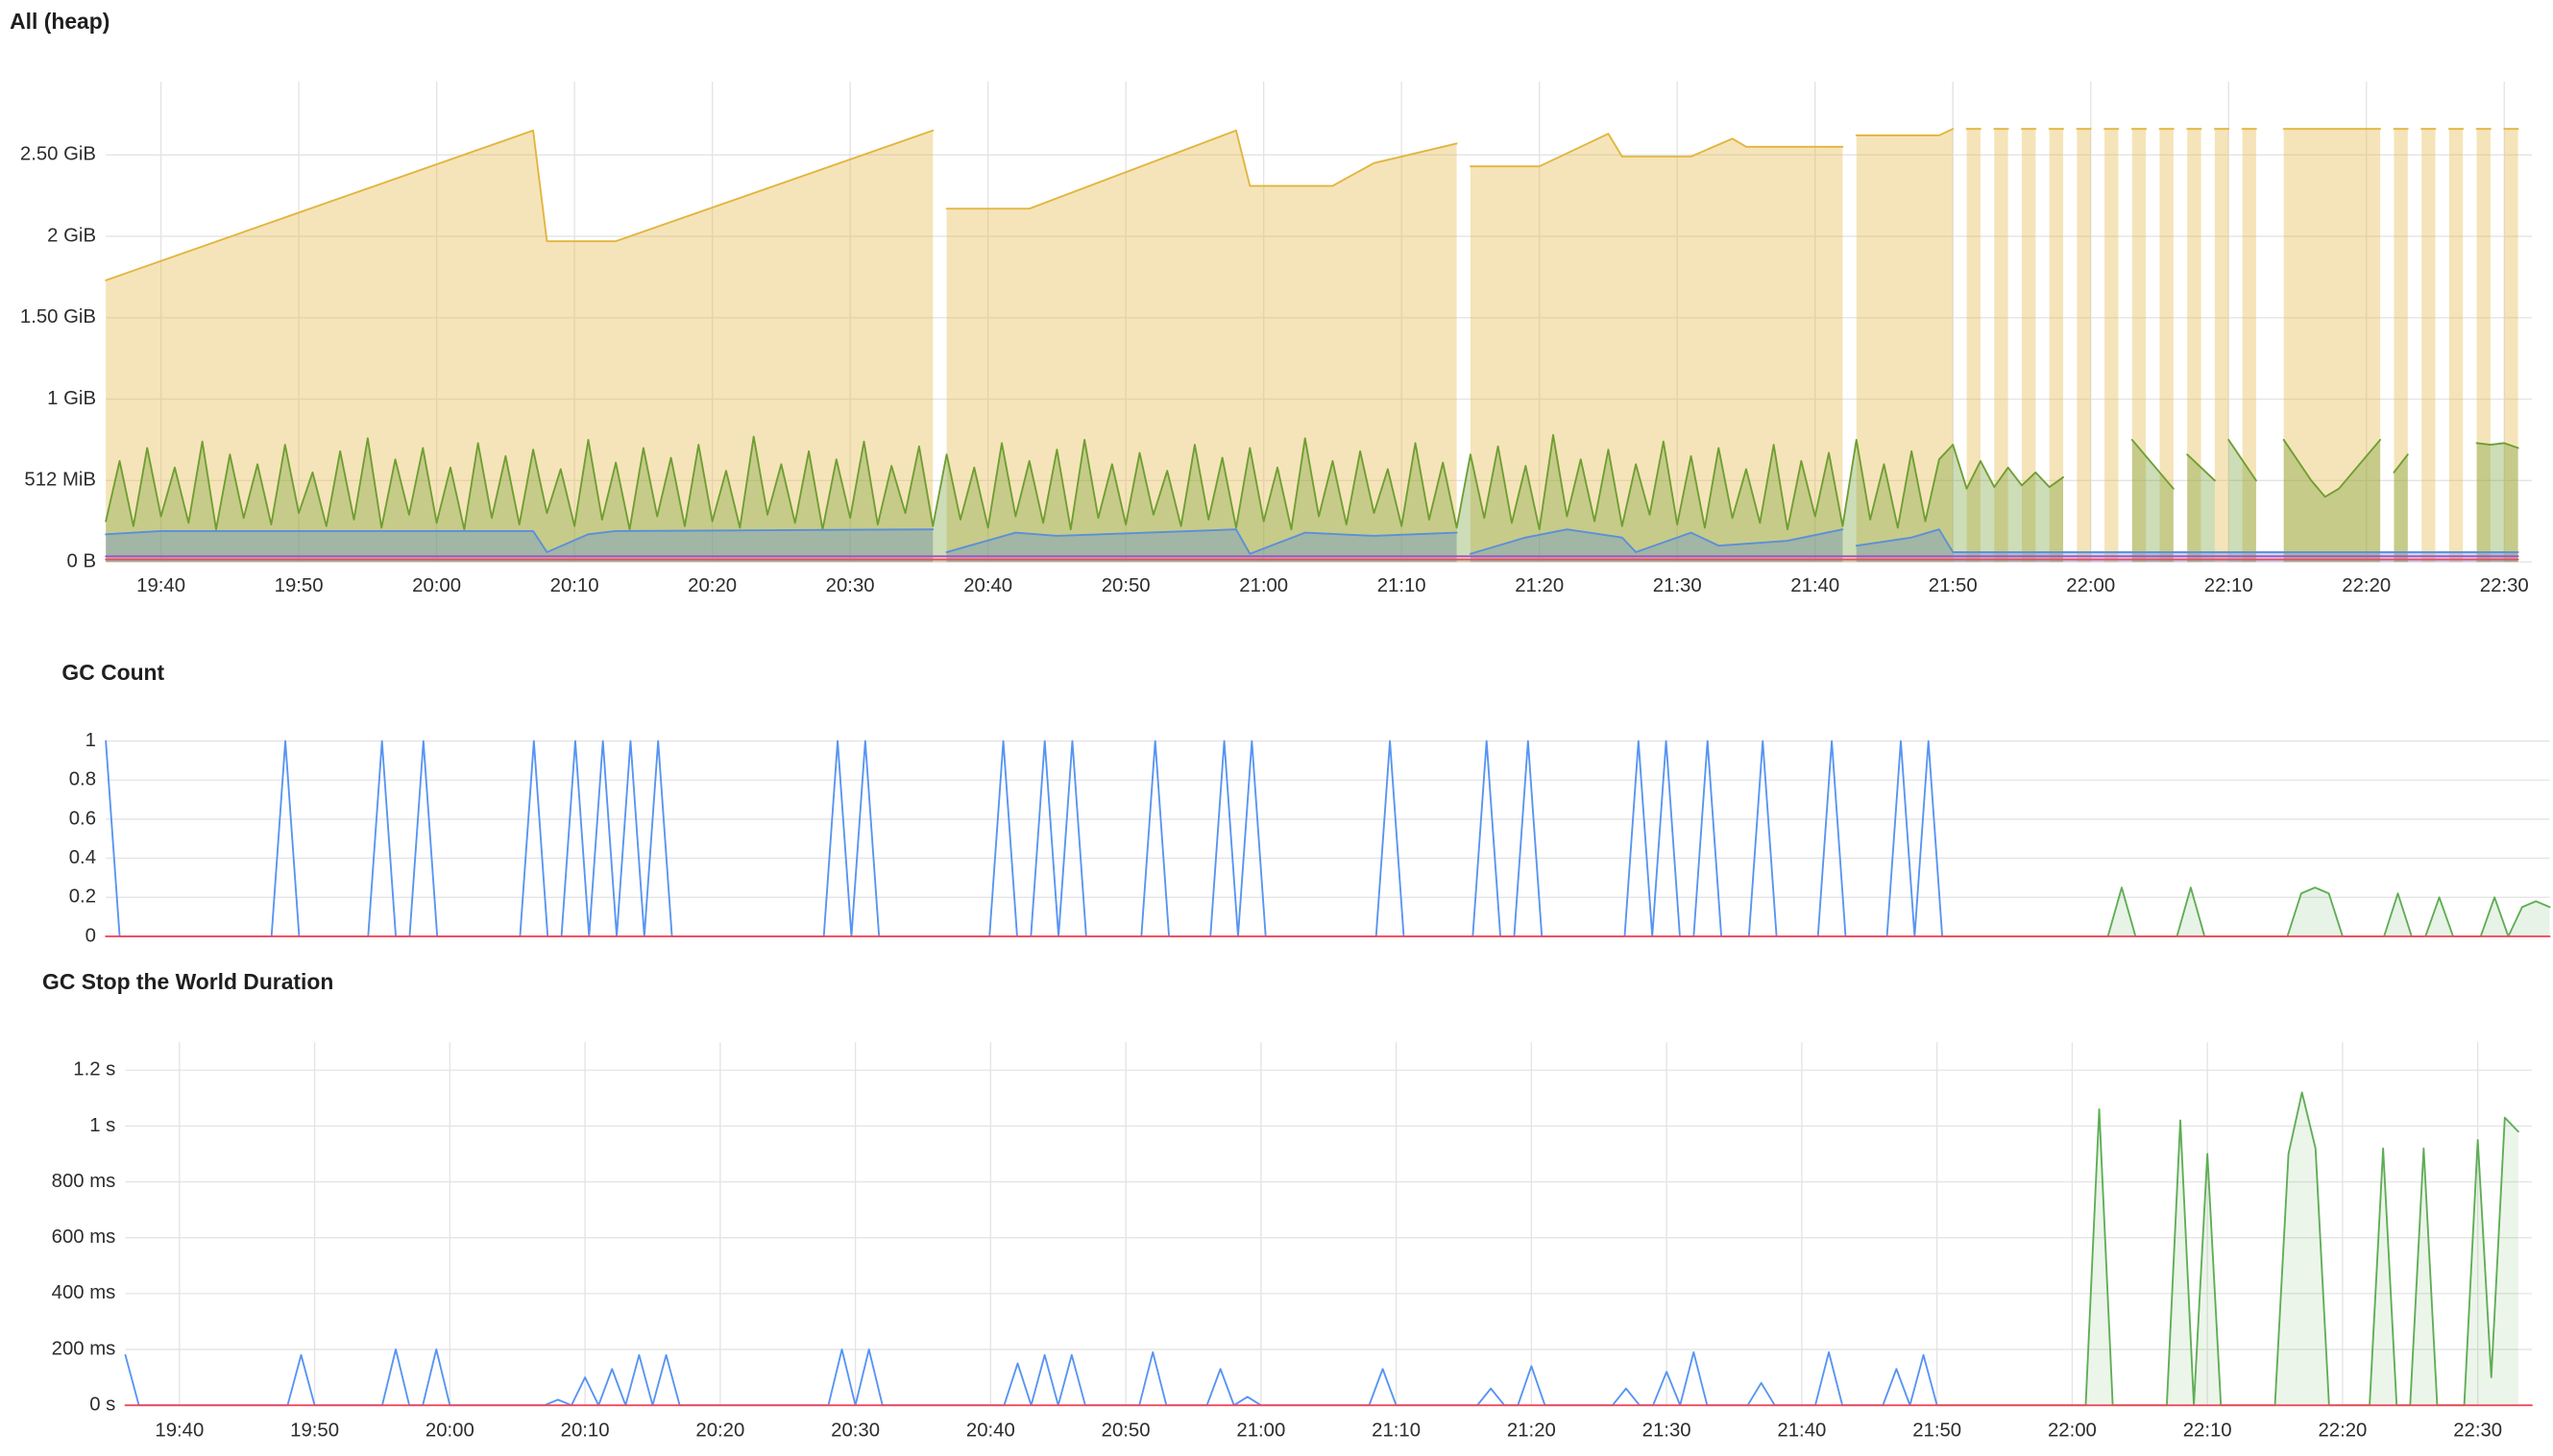 This screenshot has width=2553, height=1456. Describe the element at coordinates (82, 779) in the screenshot. I see `y-tick-label: 0.8` at that location.